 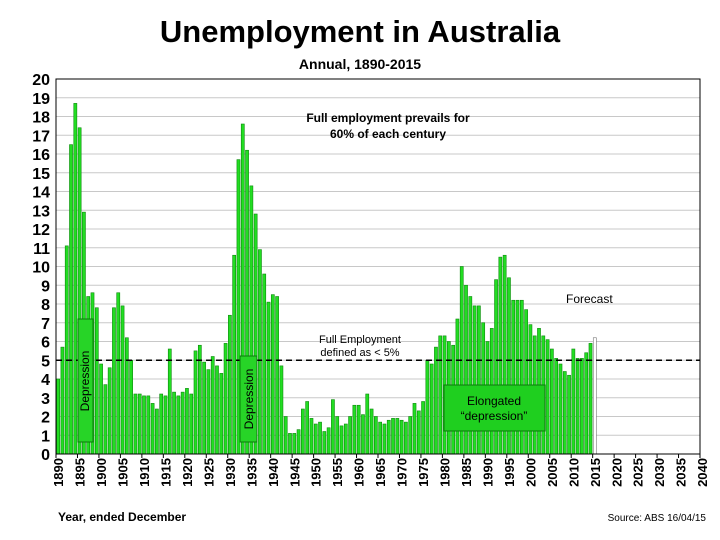 What do you see at coordinates (595, 472) in the screenshot?
I see `x-tick-label: 2015` at bounding box center [595, 472].